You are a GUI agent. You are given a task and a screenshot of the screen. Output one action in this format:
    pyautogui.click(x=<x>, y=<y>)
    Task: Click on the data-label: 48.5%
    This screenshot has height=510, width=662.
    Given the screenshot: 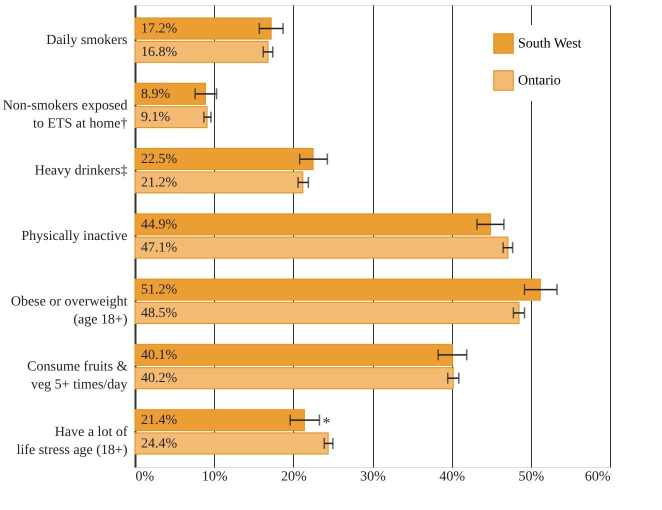 What is the action you would take?
    pyautogui.click(x=159, y=313)
    